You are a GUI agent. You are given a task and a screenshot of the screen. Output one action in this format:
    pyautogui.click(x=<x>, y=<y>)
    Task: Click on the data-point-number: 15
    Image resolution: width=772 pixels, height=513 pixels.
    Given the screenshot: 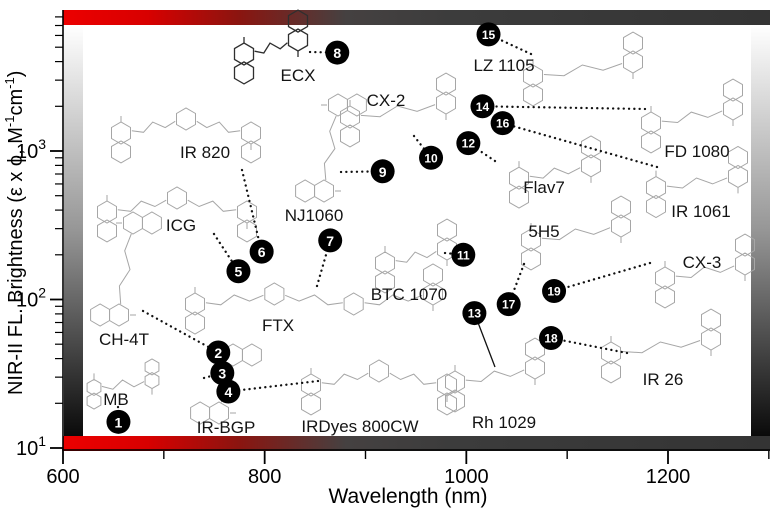 What is the action you would take?
    pyautogui.click(x=489, y=35)
    